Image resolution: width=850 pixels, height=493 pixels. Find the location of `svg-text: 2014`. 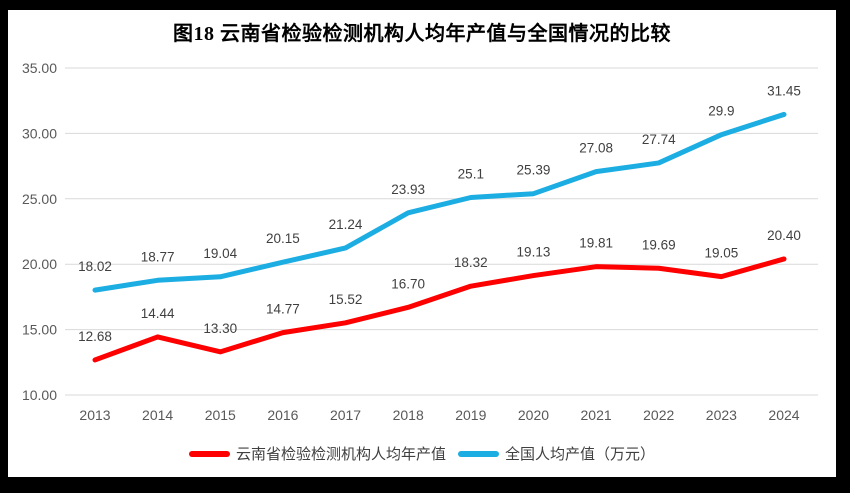

svg-text: 2014 is located at coordinates (157, 415).